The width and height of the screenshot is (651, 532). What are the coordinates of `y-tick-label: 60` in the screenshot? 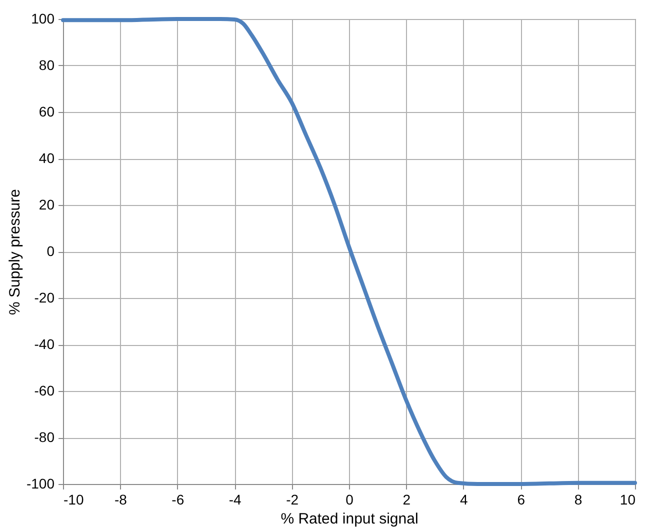 It's located at (46, 112).